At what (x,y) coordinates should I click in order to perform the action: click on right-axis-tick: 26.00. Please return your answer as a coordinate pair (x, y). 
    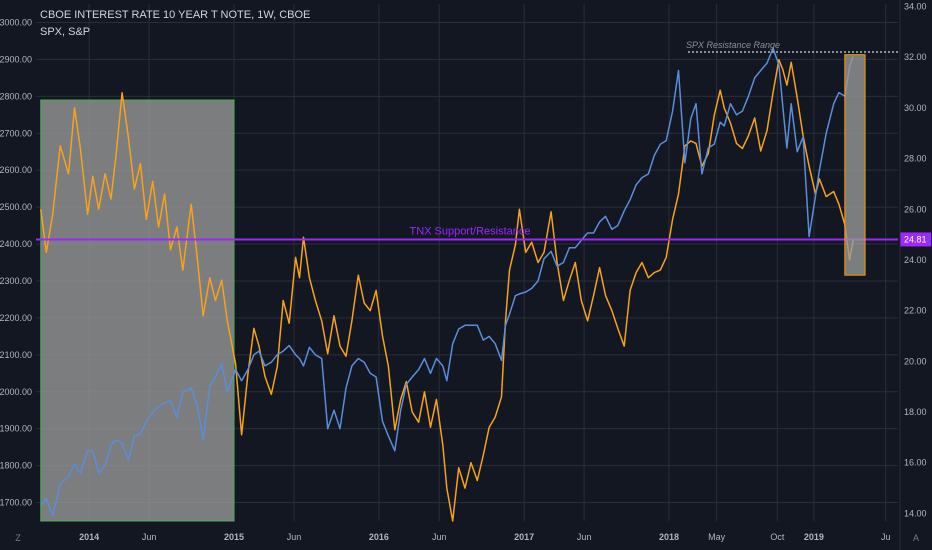
    Looking at the image, I should click on (915, 209).